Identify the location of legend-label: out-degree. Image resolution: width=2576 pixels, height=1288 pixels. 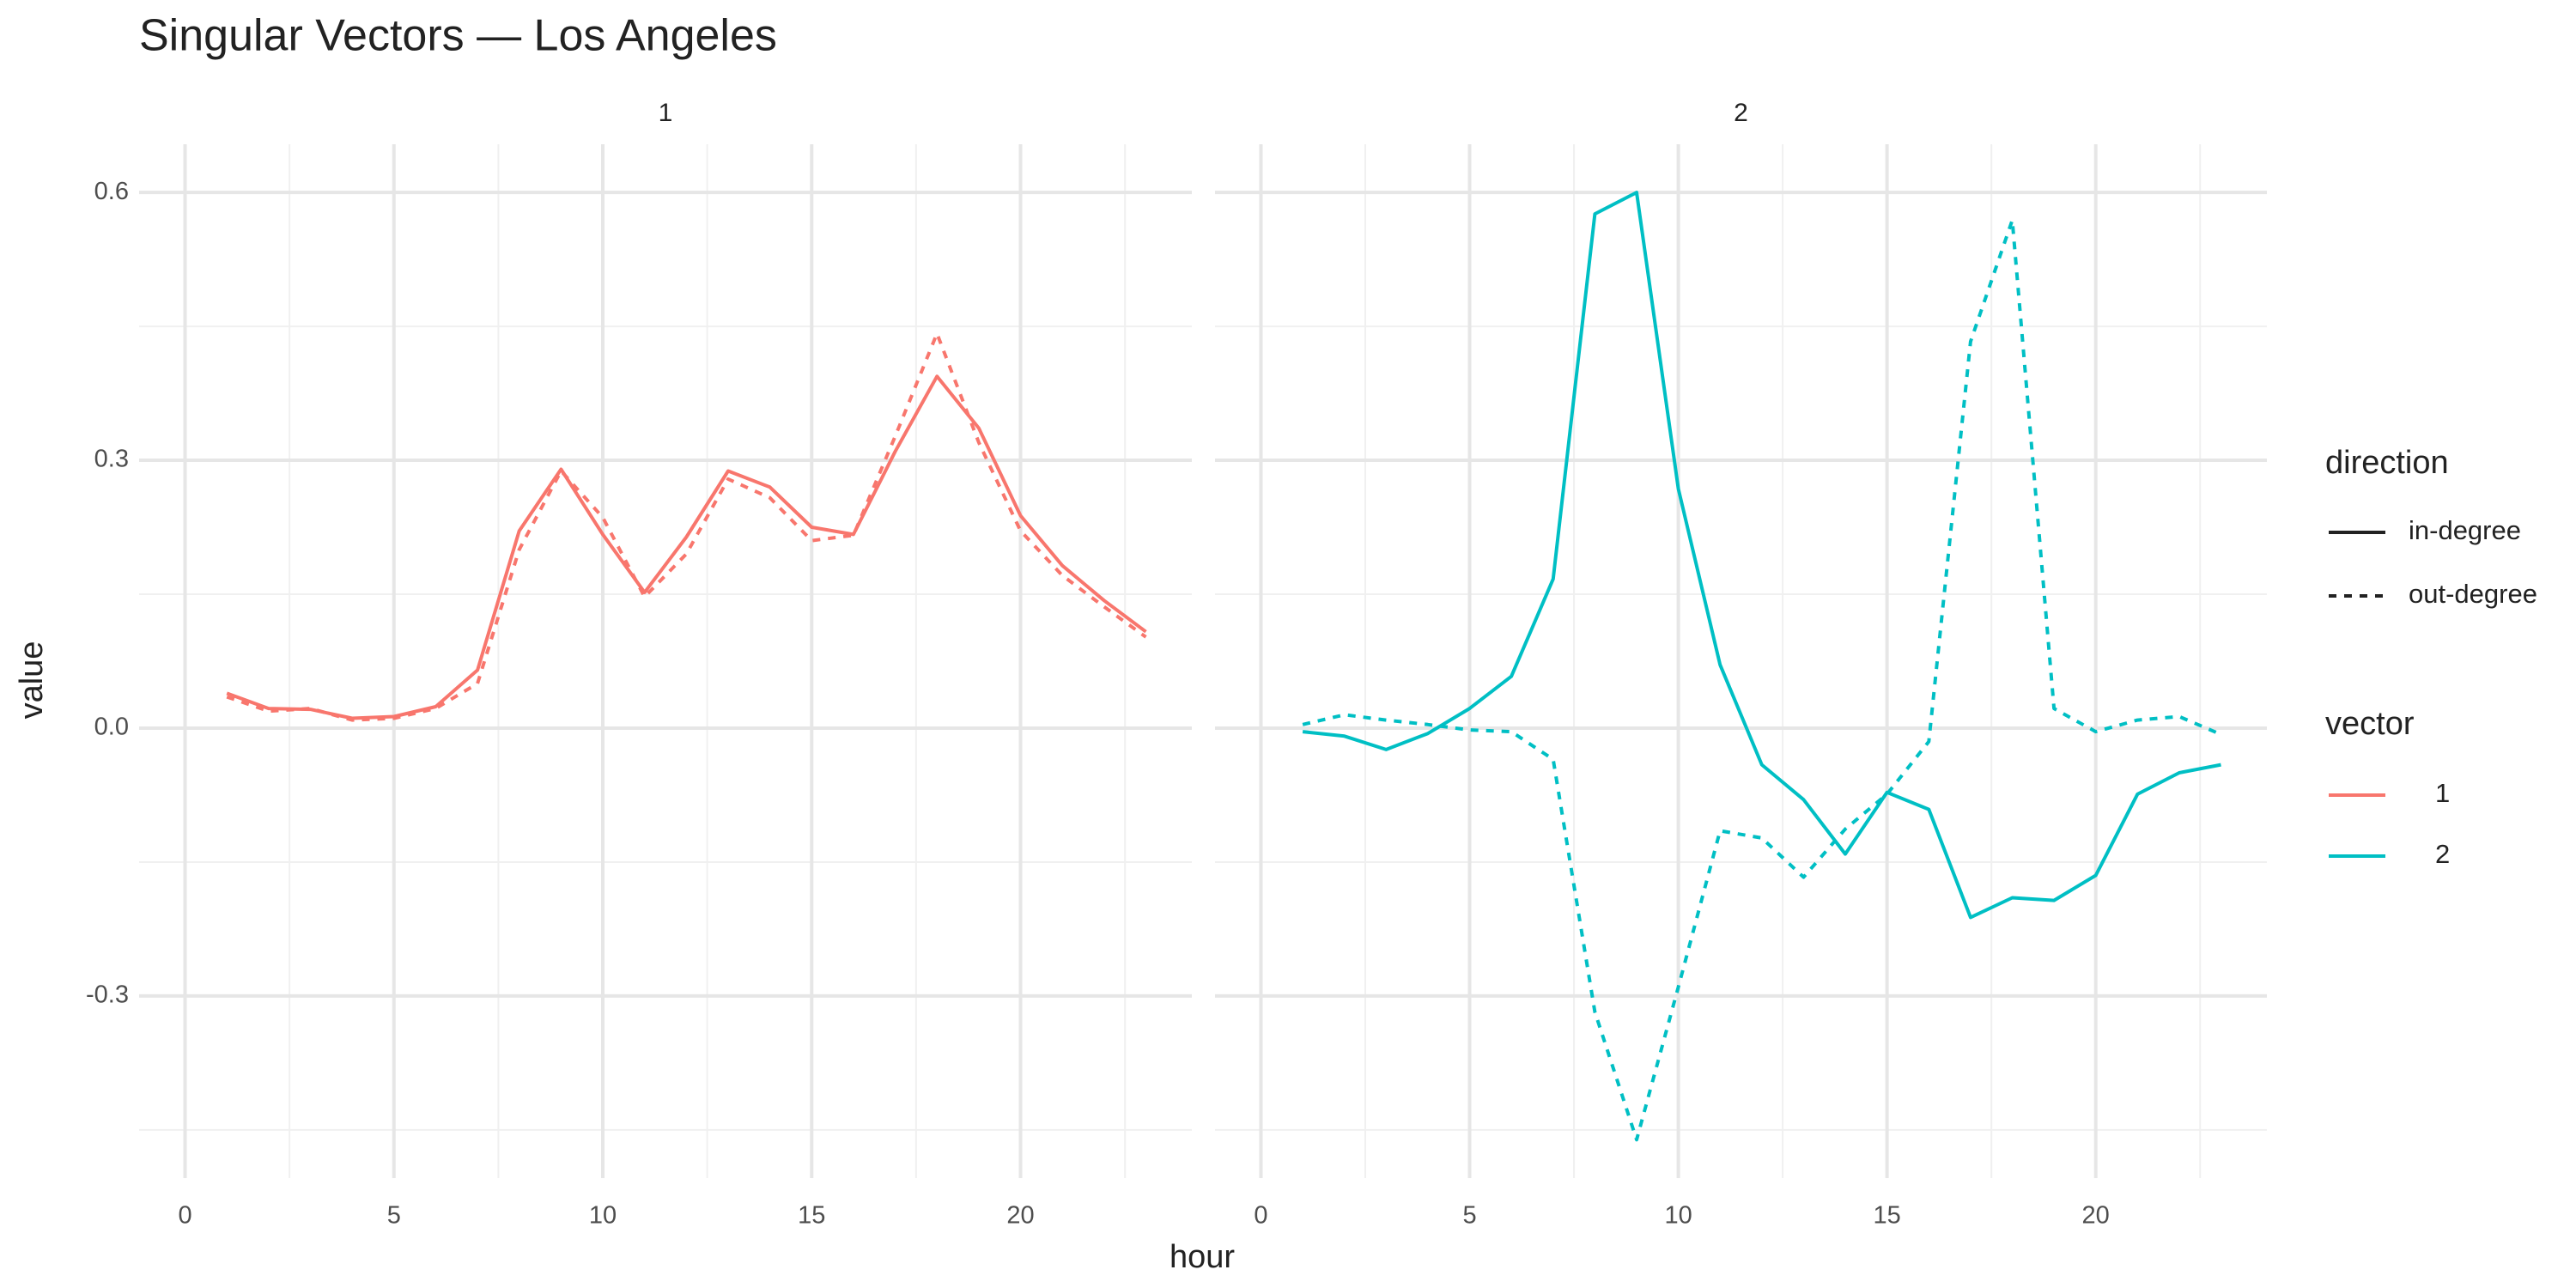
(2473, 594).